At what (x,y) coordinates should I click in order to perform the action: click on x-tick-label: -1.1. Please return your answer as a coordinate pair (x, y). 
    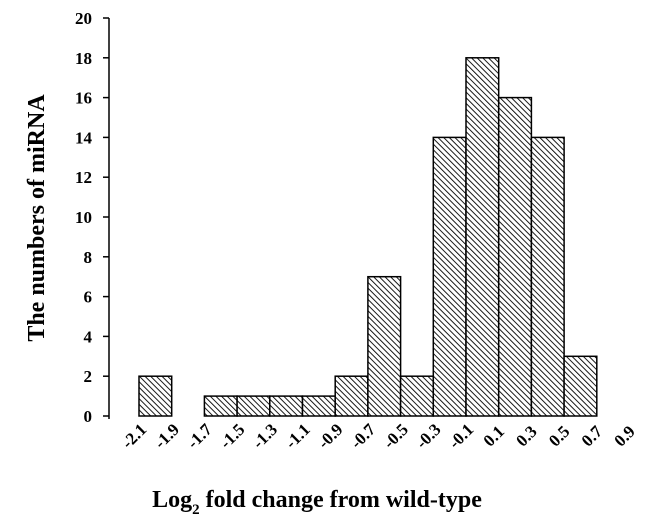
    Looking at the image, I should click on (297, 436).